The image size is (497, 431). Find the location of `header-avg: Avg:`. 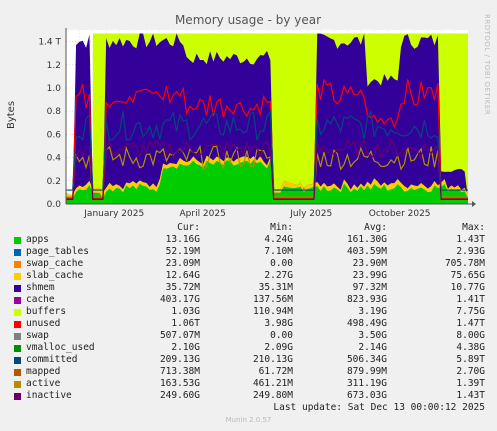

header-avg: Avg: is located at coordinates (375, 227).